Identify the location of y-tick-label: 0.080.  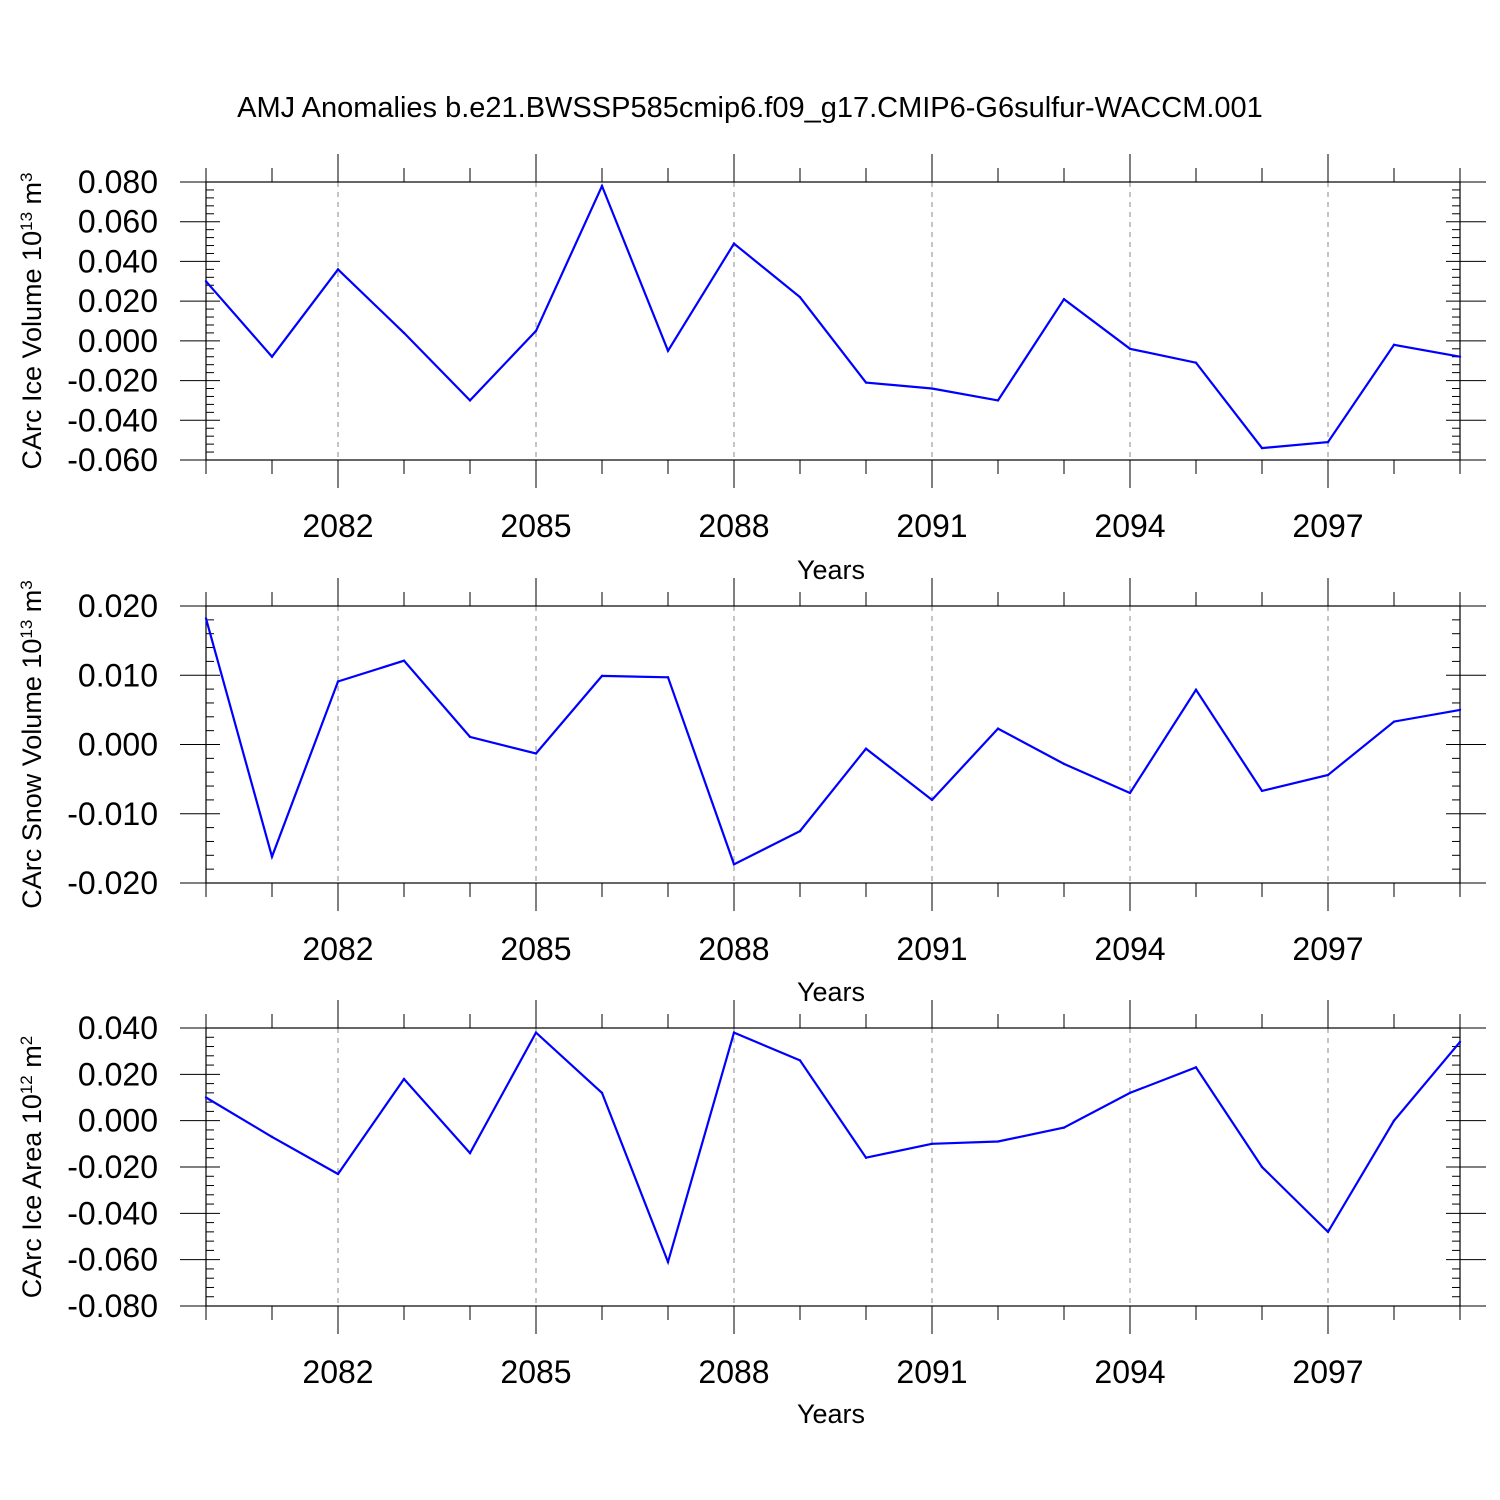
(118, 182).